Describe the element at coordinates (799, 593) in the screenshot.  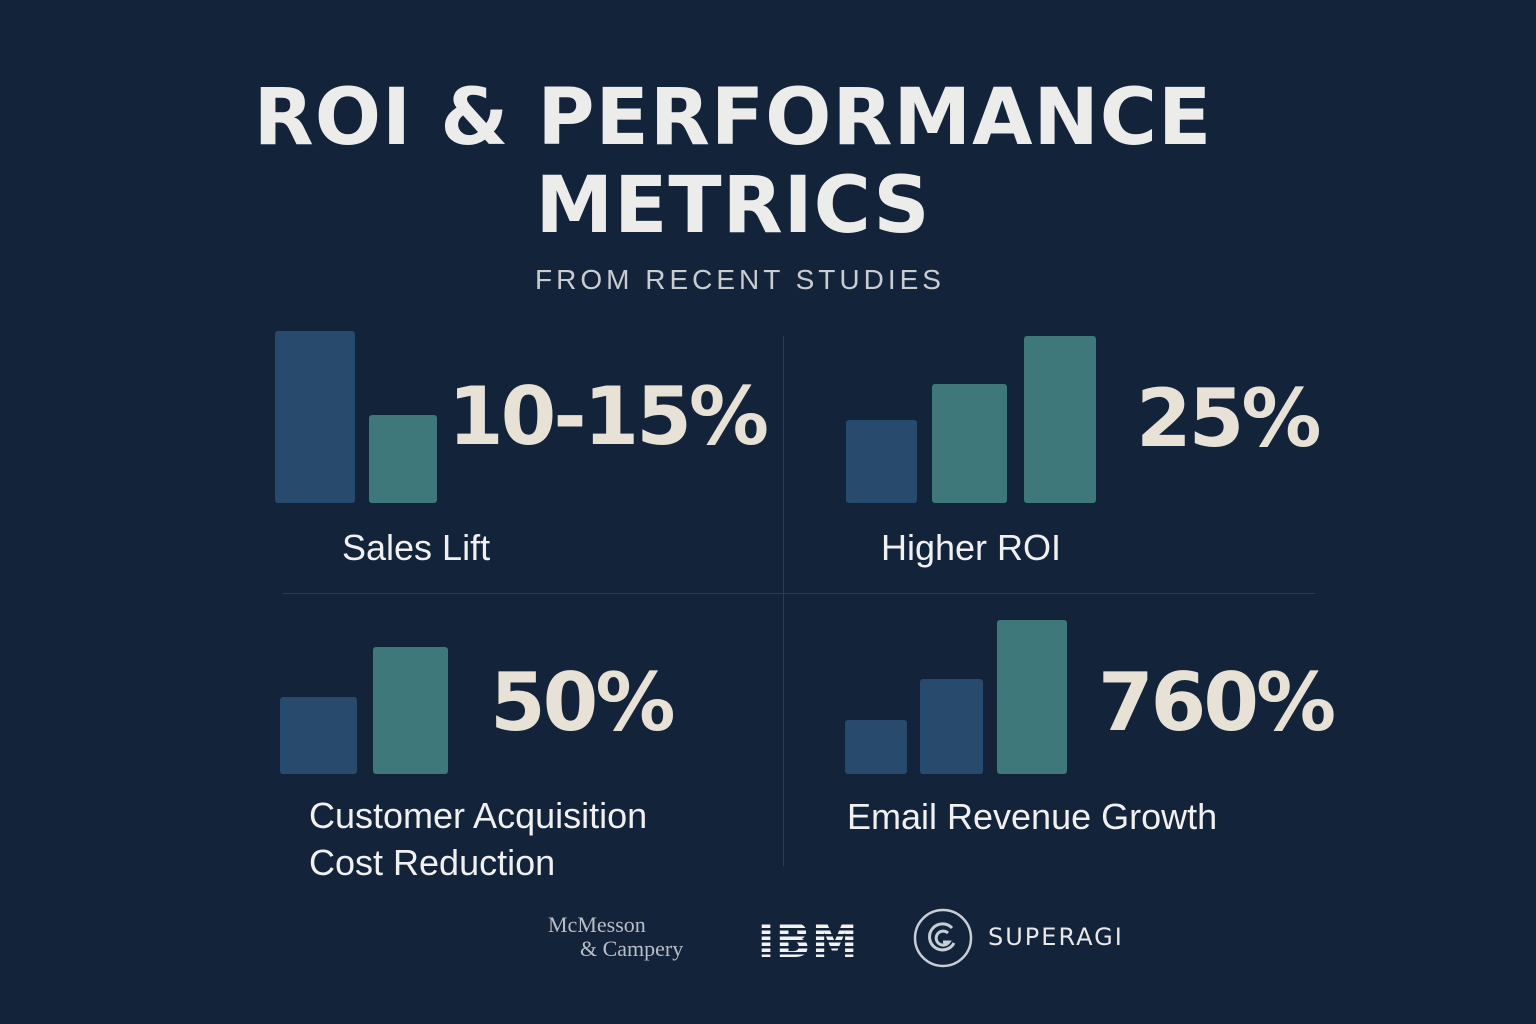
I see `horizontal-divider` at that location.